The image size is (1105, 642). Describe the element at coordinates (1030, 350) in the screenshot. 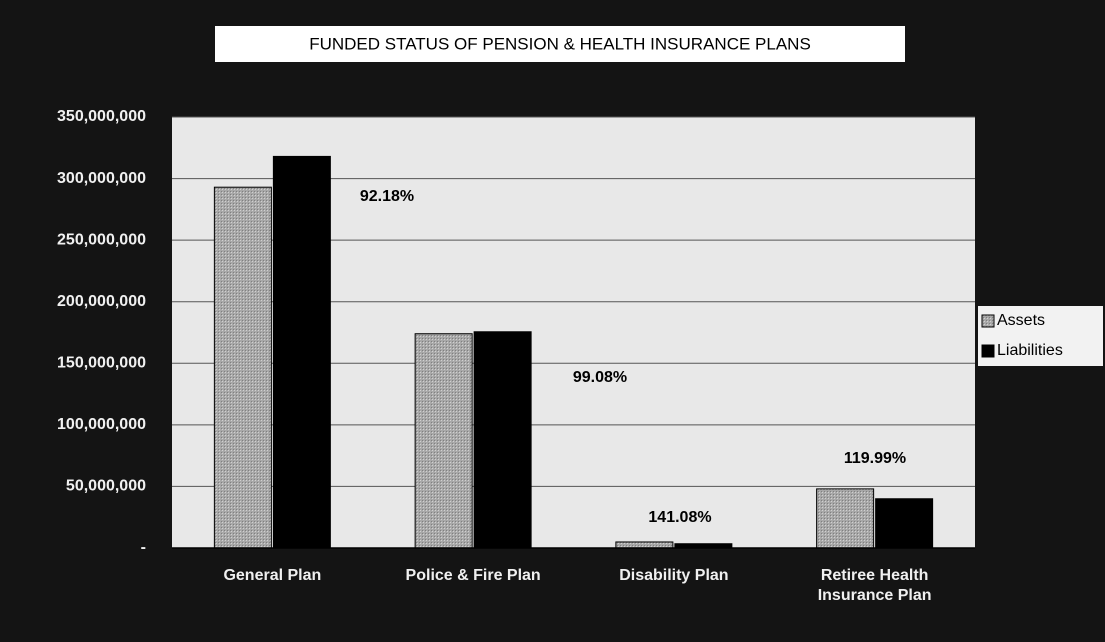

I see `legend-label: Liabilities` at that location.